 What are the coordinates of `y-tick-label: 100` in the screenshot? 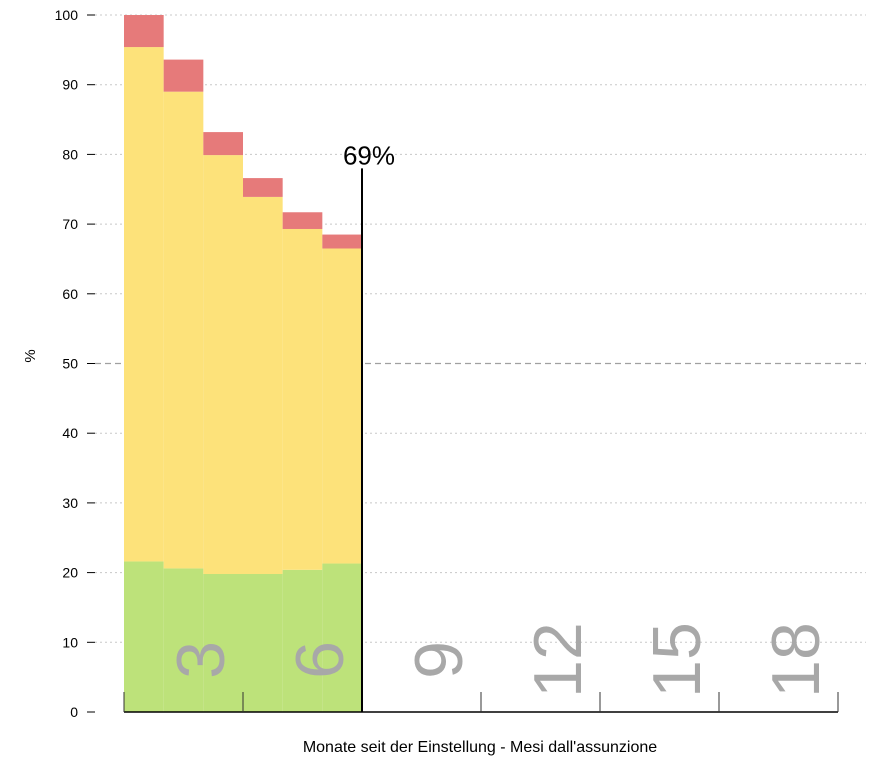 It's located at (67, 15).